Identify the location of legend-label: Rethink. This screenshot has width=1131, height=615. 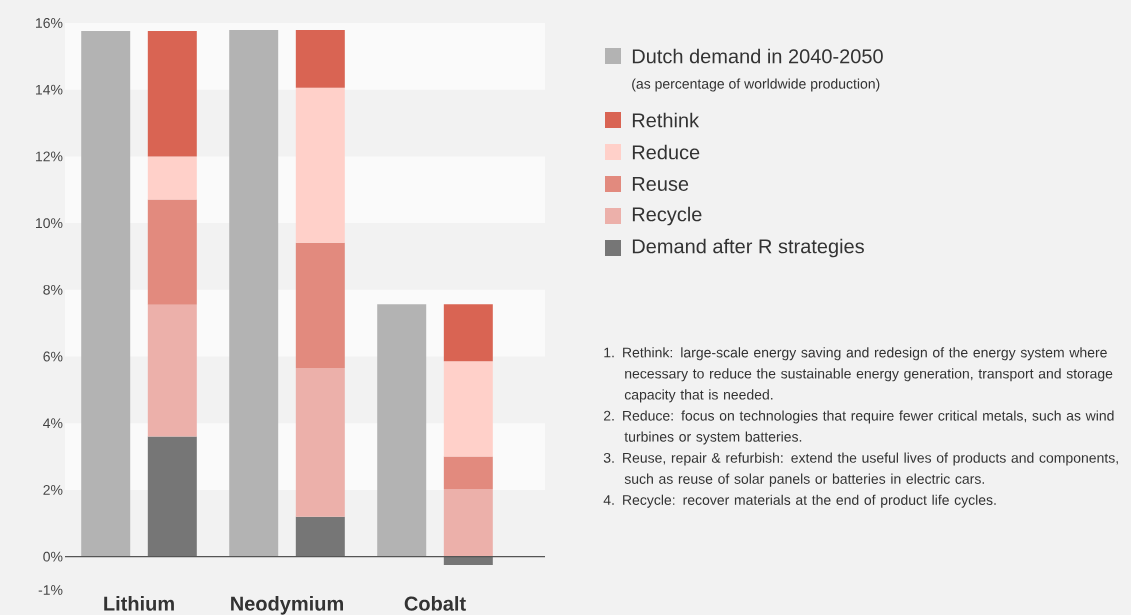
(666, 120).